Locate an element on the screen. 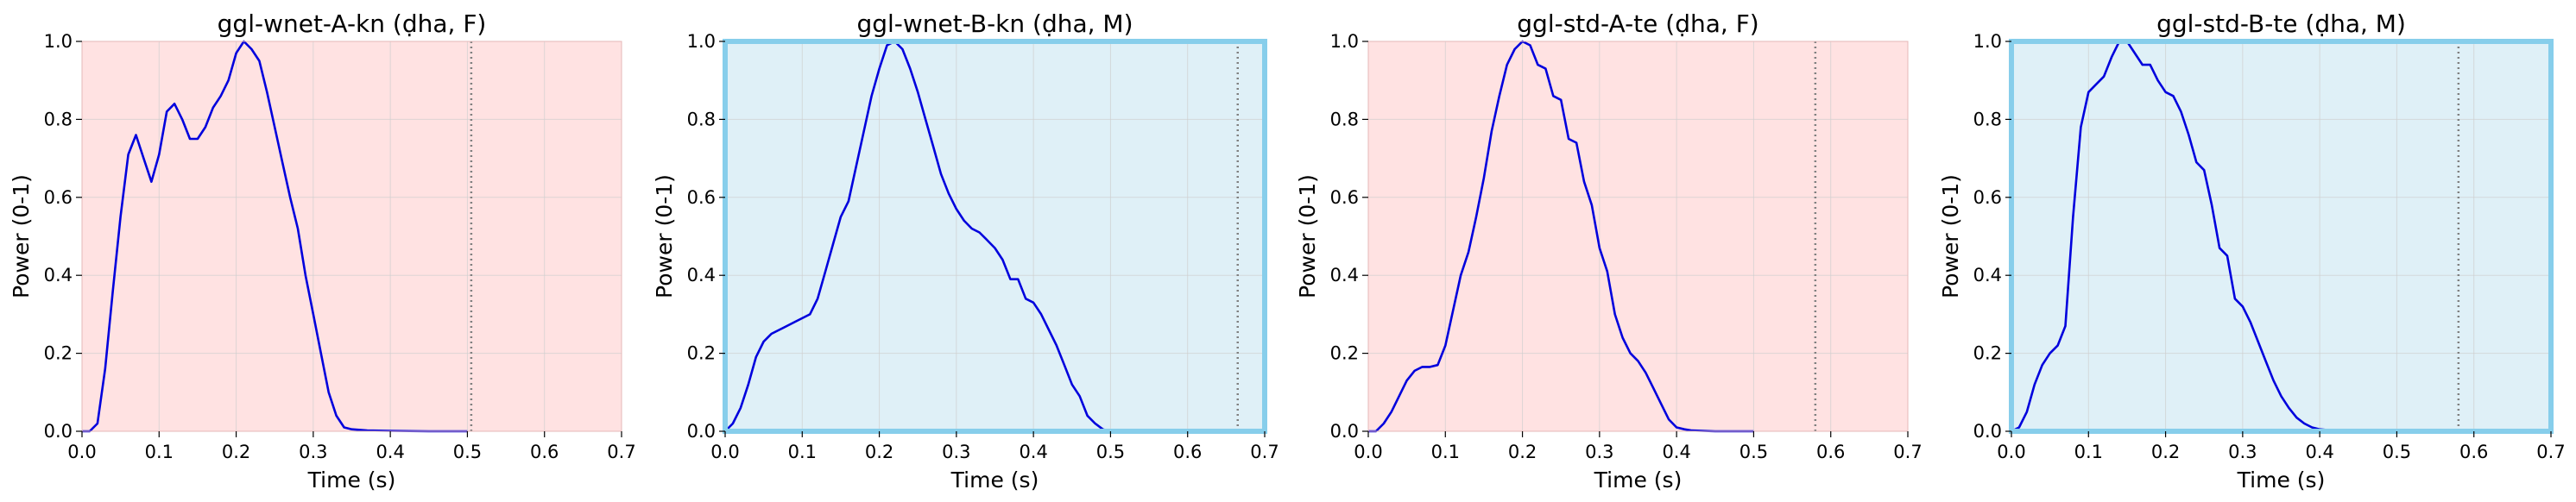 The image size is (2576, 502). chart-title: ggl-std-B-te (ḍha, M) is located at coordinates (2281, 23).